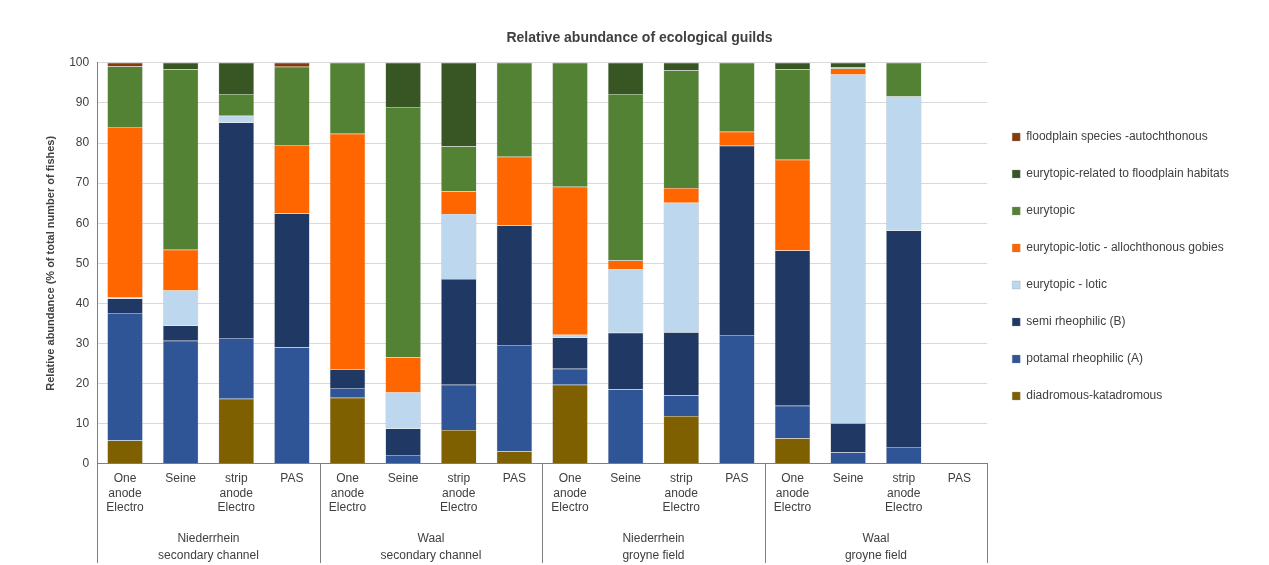  I want to click on y-tick-label: 40, so click(82, 302).